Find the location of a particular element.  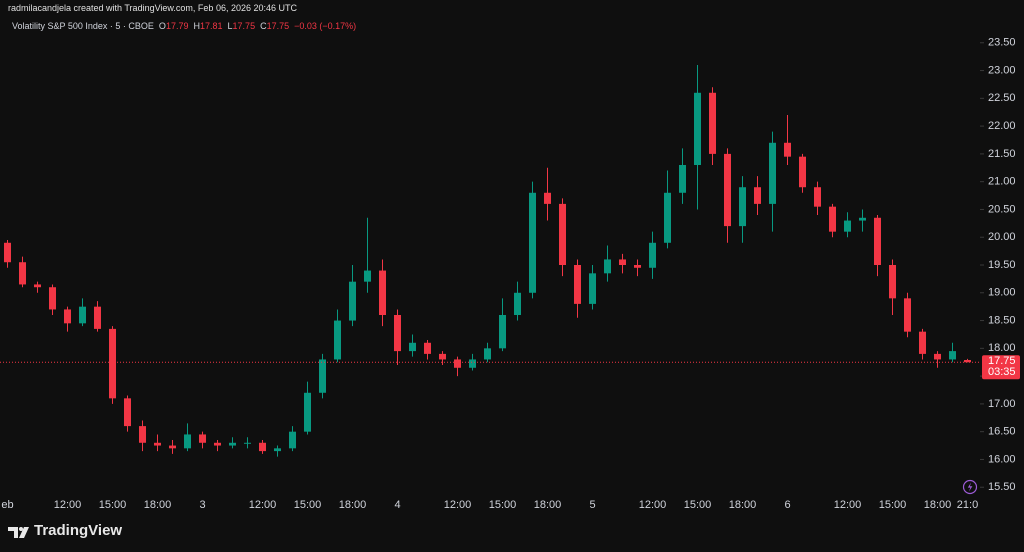

y-tick-label: 19.50 is located at coordinates (1002, 265).